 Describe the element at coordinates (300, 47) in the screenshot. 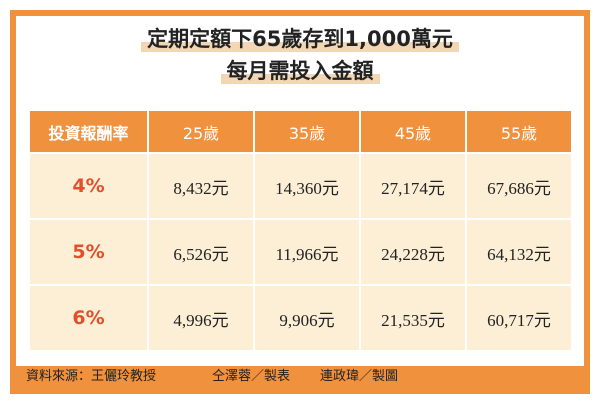

I see `title-highlight` at that location.